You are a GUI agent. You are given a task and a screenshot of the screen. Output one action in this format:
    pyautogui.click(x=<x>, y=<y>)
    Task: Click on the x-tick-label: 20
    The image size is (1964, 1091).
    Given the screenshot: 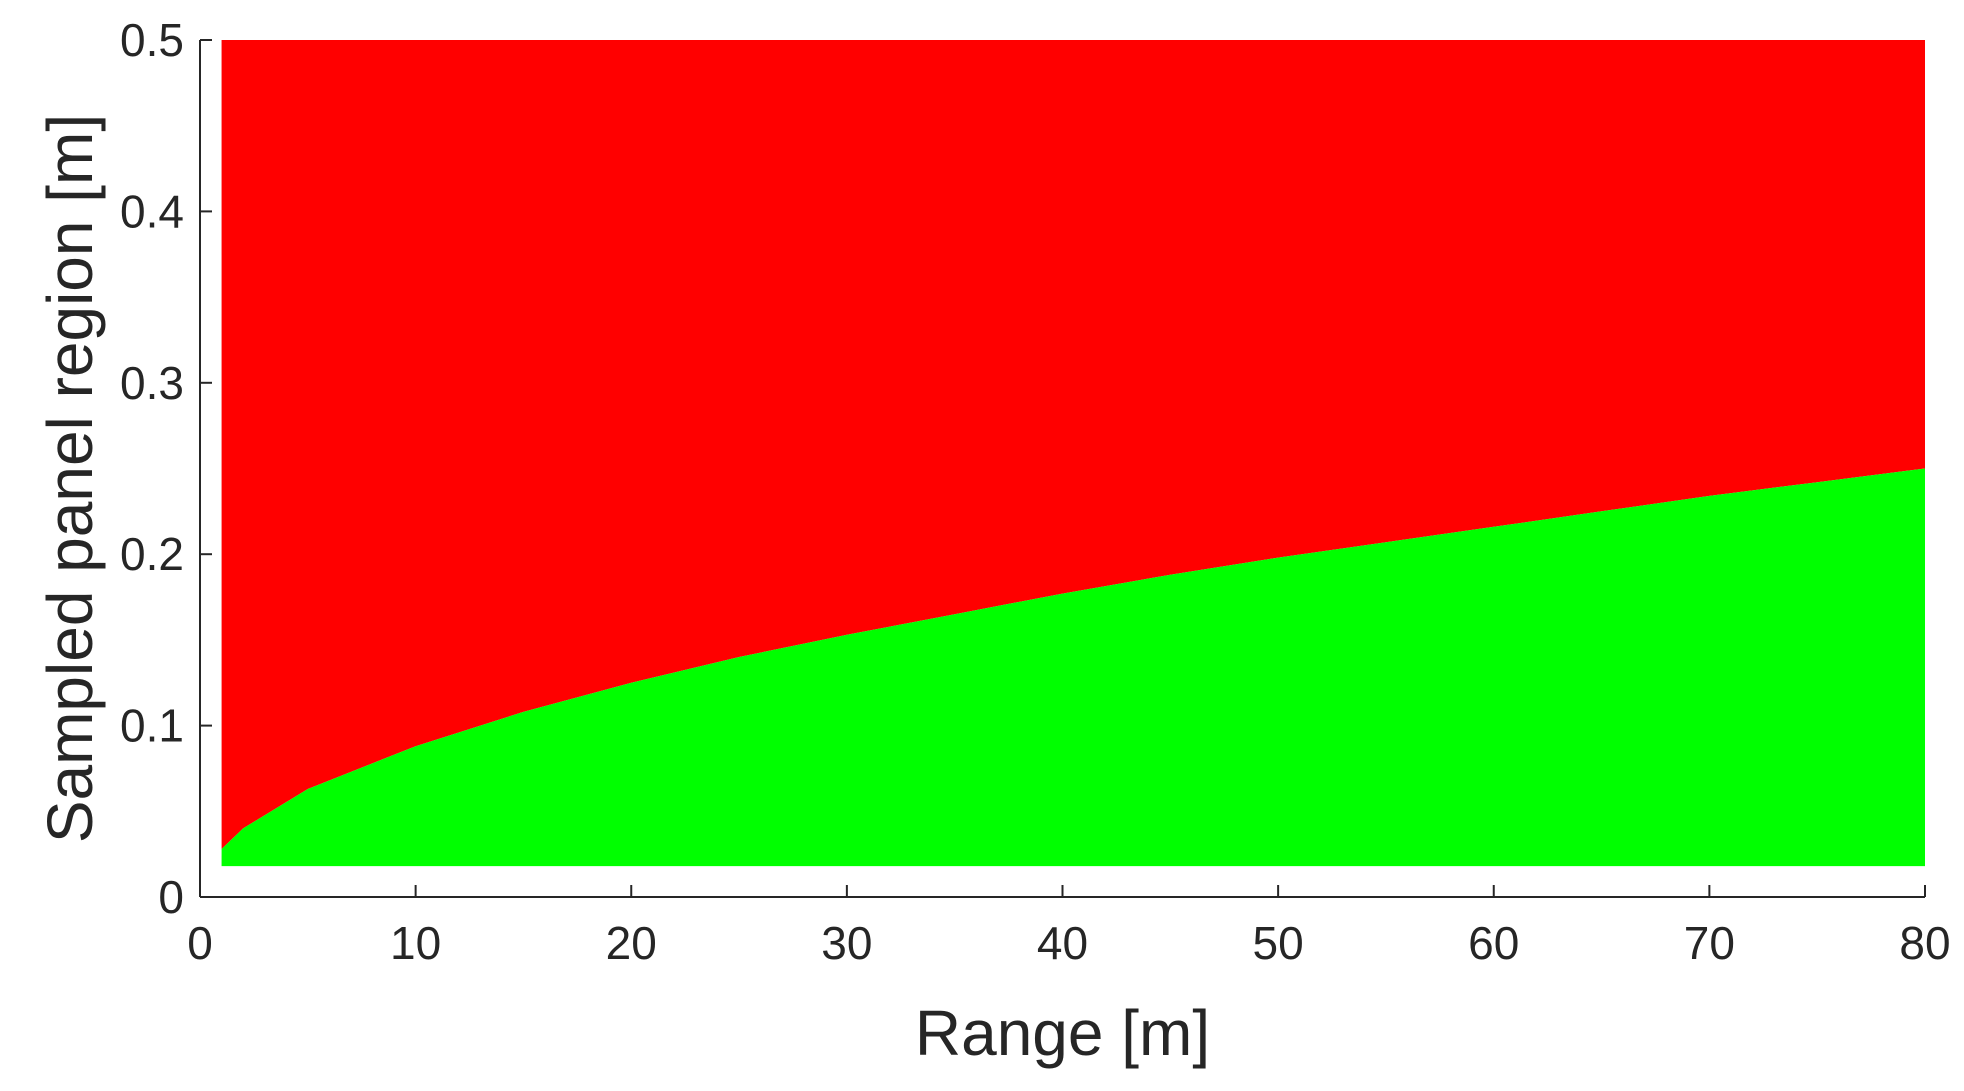 What is the action you would take?
    pyautogui.click(x=631, y=943)
    